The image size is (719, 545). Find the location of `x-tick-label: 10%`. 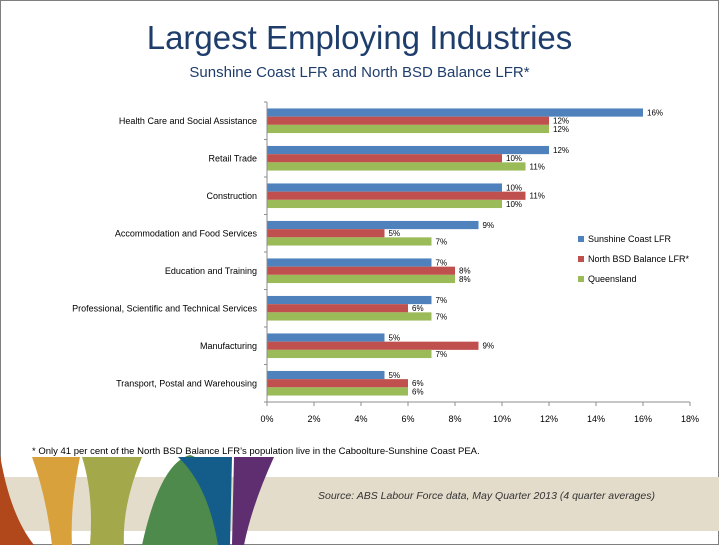

x-tick-label: 10% is located at coordinates (502, 419).